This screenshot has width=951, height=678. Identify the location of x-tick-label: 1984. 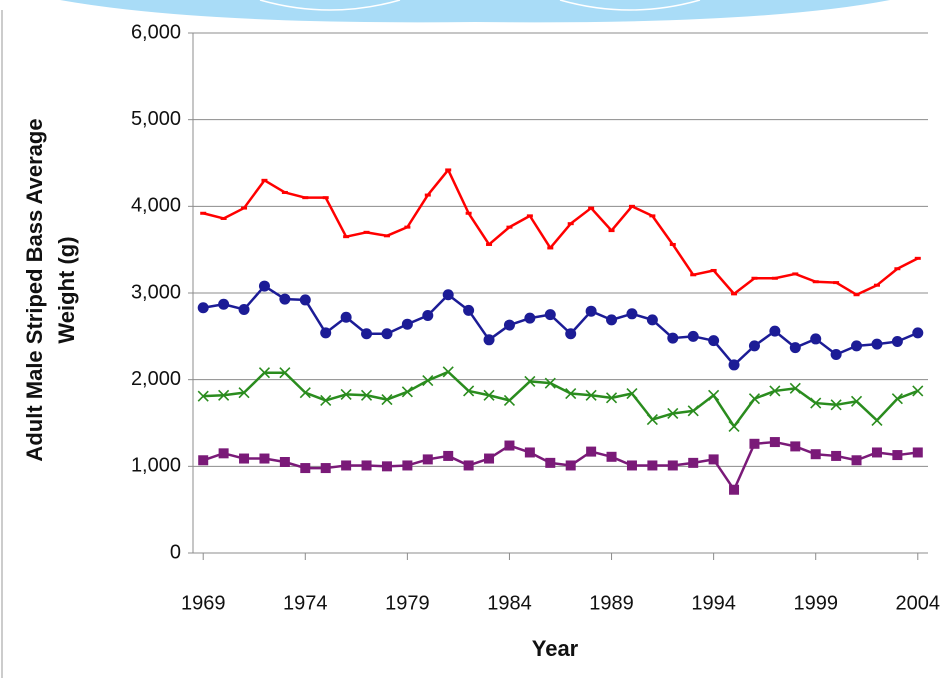
(509, 603).